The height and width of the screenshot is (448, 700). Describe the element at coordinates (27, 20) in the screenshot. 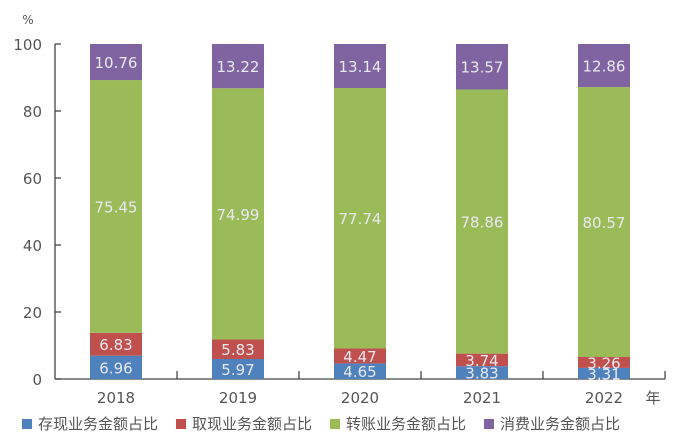

I see `y-axis-unit: %` at that location.